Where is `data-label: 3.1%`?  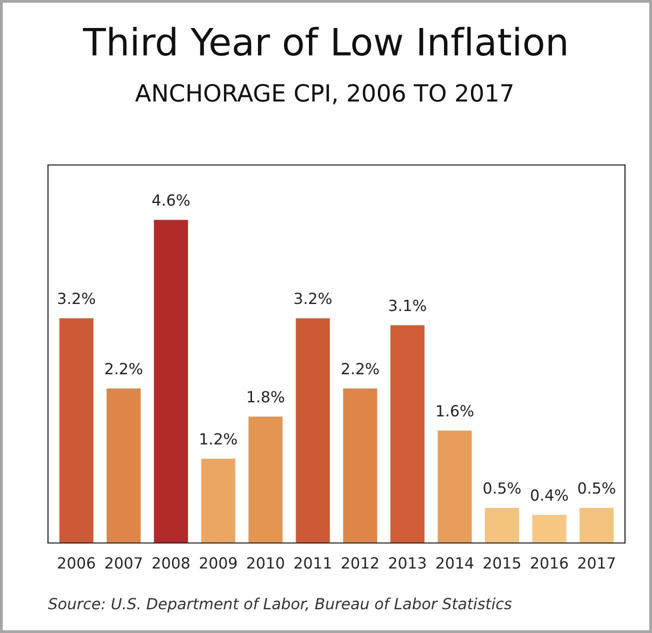 data-label: 3.1% is located at coordinates (407, 306).